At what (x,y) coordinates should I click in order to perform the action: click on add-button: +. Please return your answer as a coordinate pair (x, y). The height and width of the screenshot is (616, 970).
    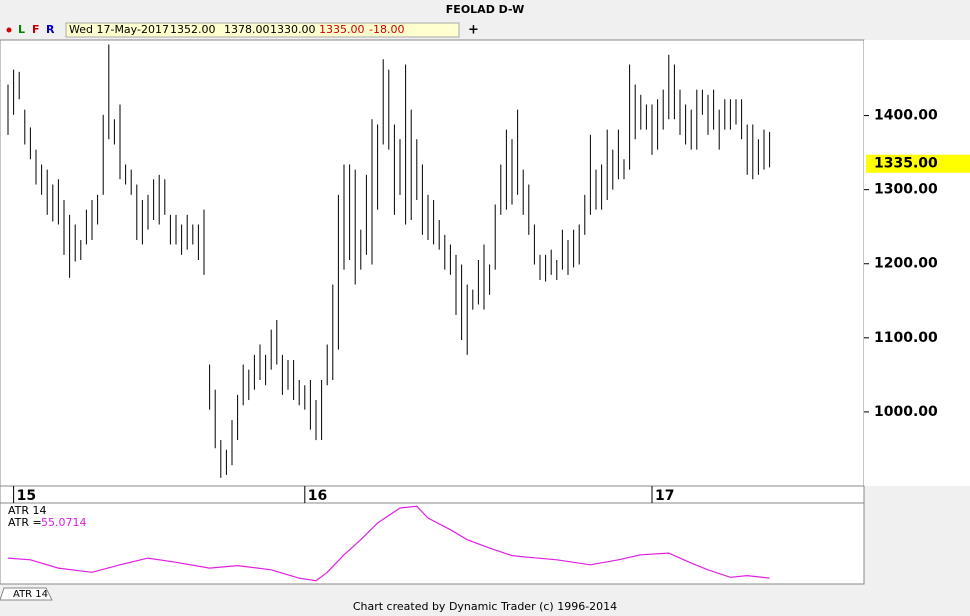
    Looking at the image, I should click on (473, 30).